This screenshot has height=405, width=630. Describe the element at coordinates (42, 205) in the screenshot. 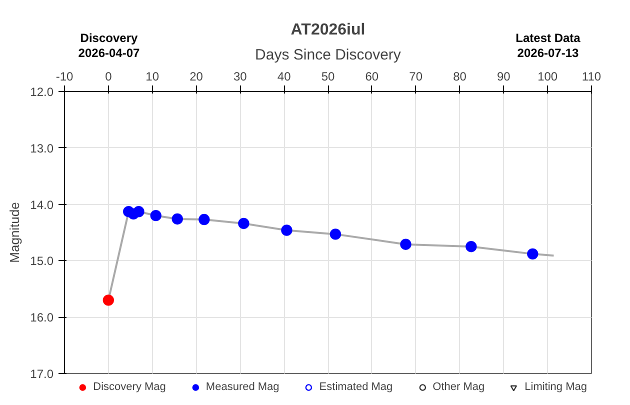

I see `y-tick-label: 14.0` at that location.